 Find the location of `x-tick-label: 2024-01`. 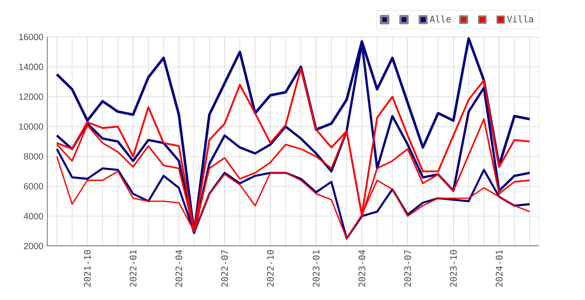

x-tick-label: 2024-01 is located at coordinates (499, 268).